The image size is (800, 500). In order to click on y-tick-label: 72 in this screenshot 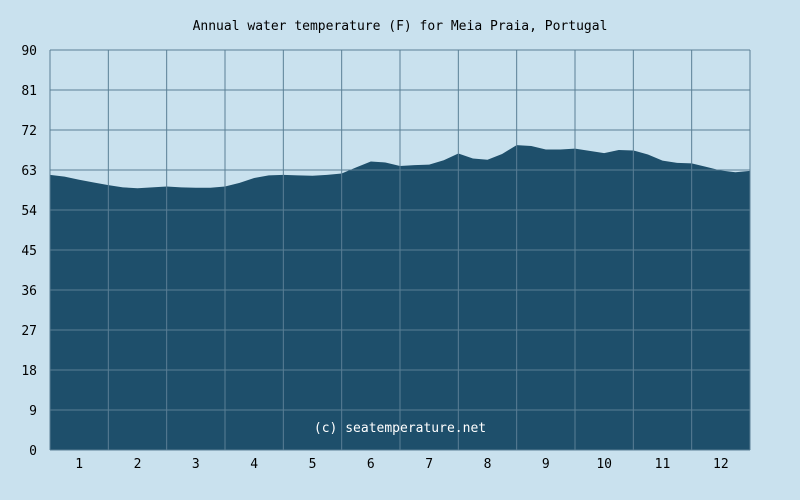, I will do `click(29, 131)`.